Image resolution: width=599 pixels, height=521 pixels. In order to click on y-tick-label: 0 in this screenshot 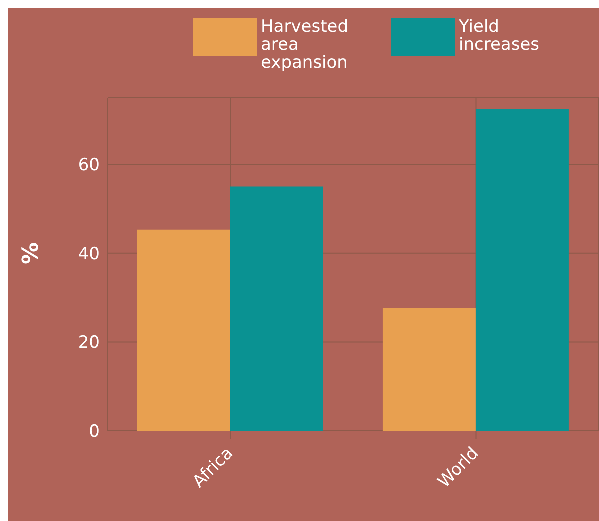, I will do `click(94, 432)`.